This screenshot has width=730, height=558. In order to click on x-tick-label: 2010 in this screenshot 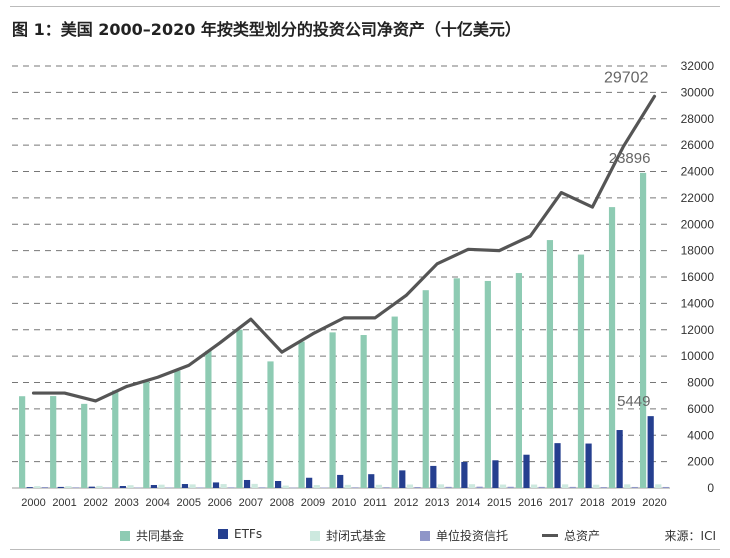, I will do `click(344, 503)`.